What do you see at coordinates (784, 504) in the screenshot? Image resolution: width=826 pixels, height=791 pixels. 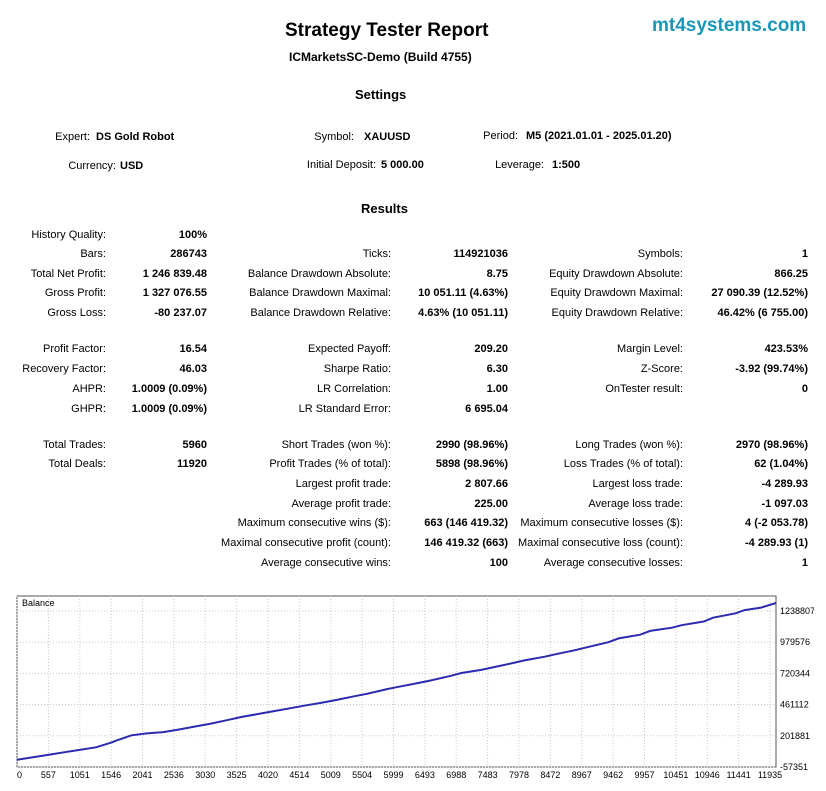 I see `result-value: -1 097.03` at bounding box center [784, 504].